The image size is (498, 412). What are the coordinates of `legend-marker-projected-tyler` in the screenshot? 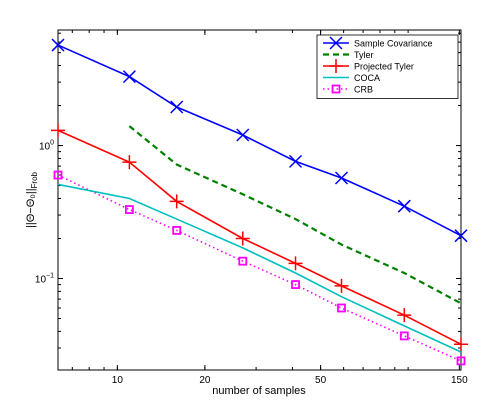 It's located at (336, 66).